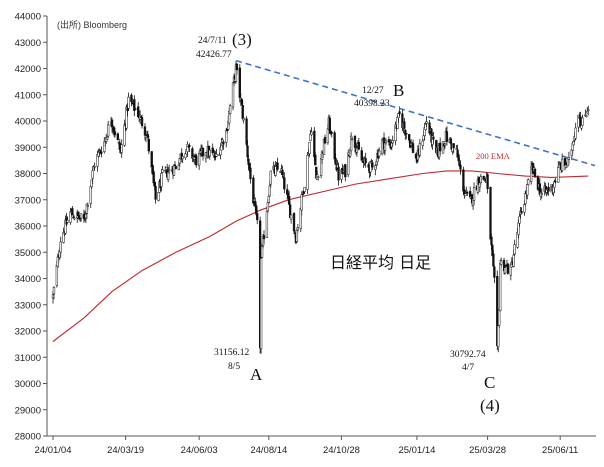  I want to click on y-tick-label: 29000, so click(28, 410).